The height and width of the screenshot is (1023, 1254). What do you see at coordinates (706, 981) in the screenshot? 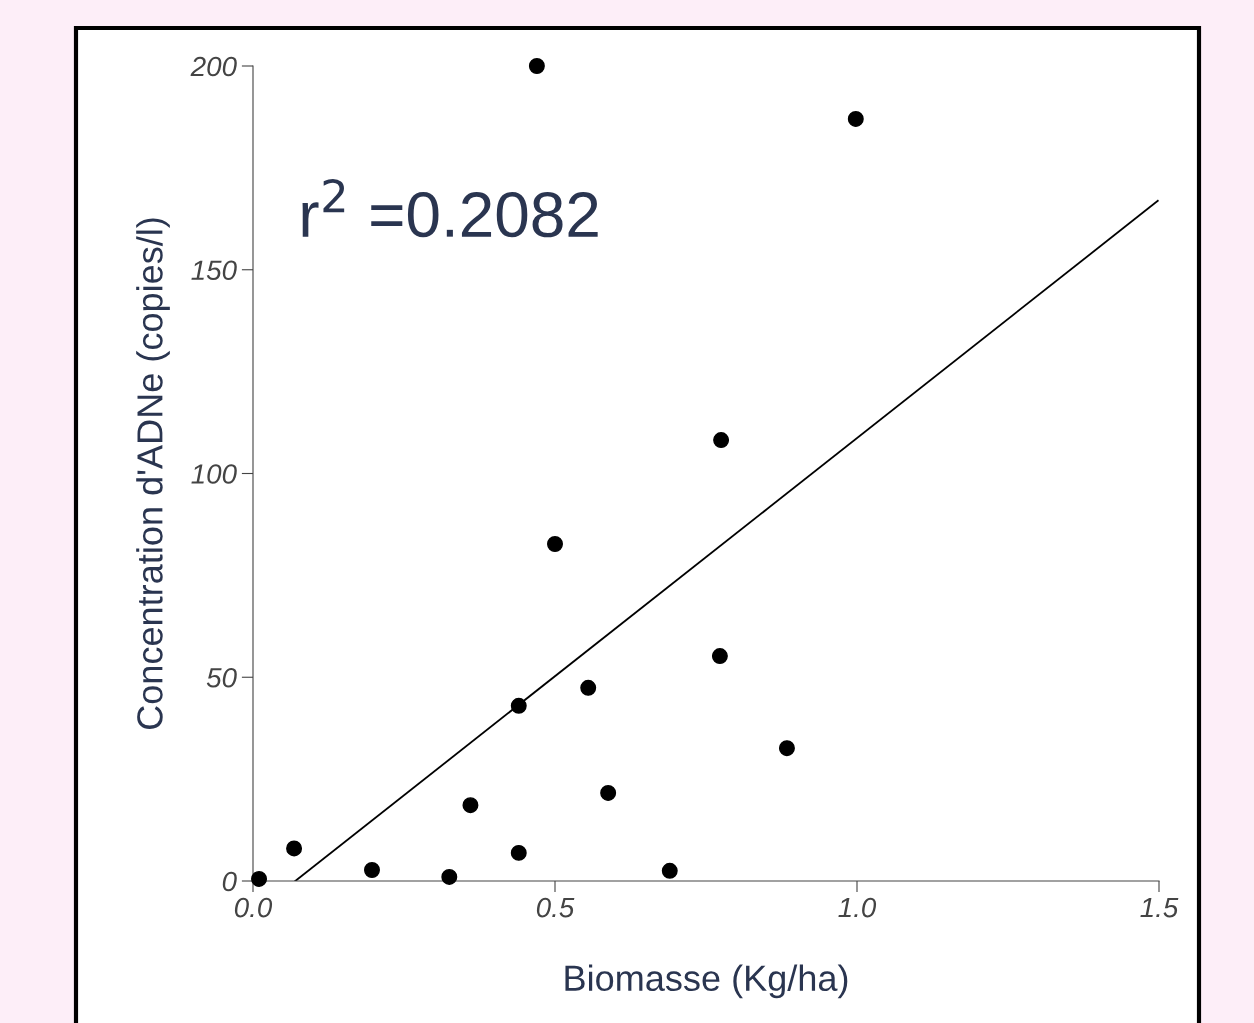
I see `x-axis-title: Biomasse (Kg/ha)` at bounding box center [706, 981].